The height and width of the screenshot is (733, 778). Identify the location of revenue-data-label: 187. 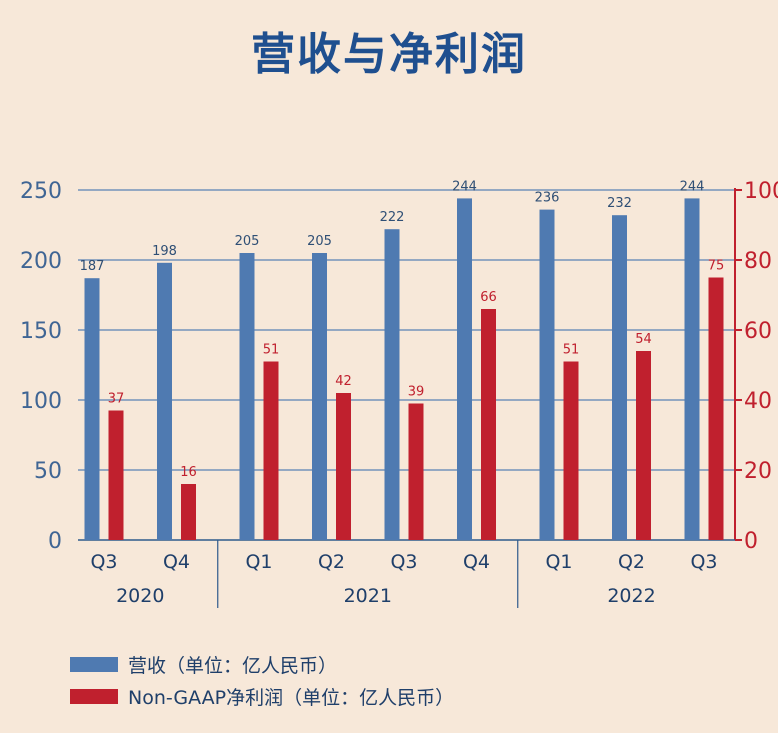
(92, 266).